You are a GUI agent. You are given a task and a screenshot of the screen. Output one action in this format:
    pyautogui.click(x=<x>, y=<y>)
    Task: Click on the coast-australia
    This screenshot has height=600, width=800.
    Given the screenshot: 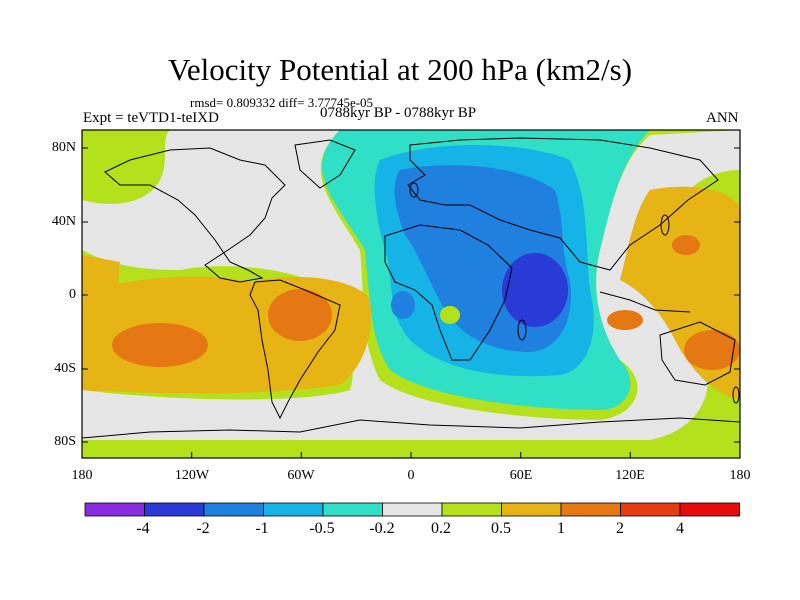 What is the action you would take?
    pyautogui.click(x=697, y=353)
    